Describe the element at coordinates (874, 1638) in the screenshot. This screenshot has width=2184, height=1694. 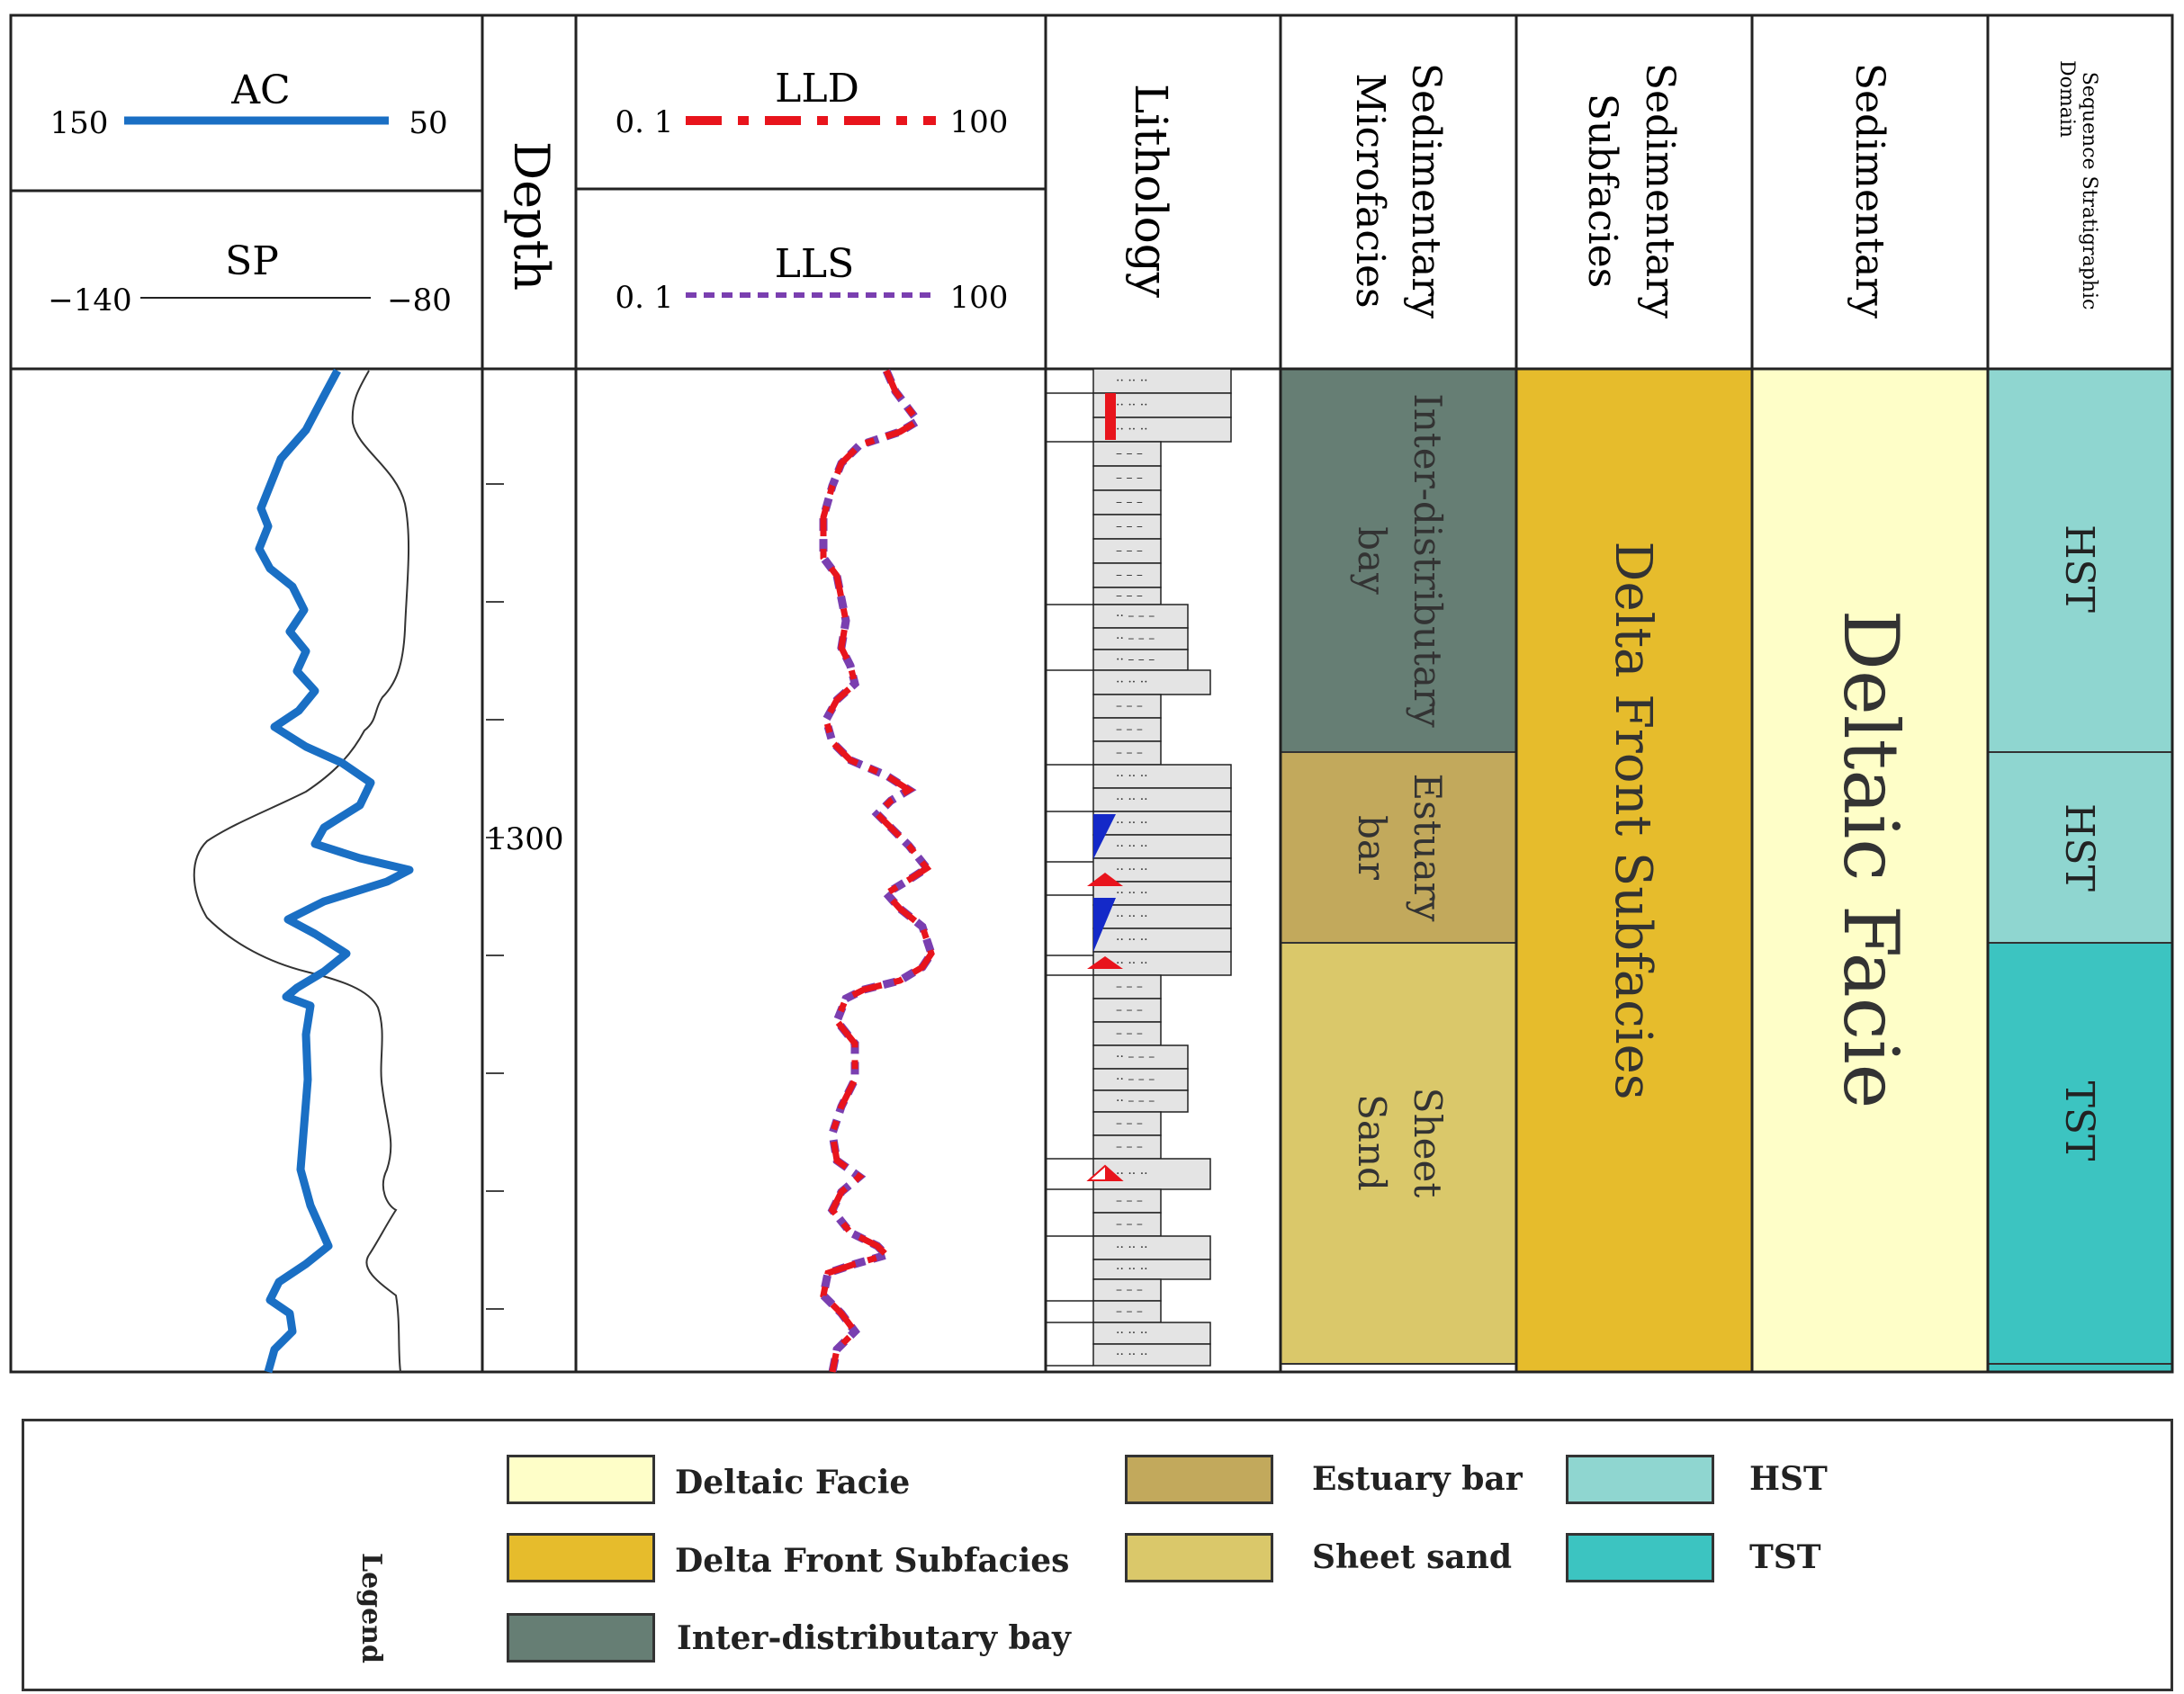
I see `legend-label-inter-distributary-bay: Inter-distributary bay` at that location.